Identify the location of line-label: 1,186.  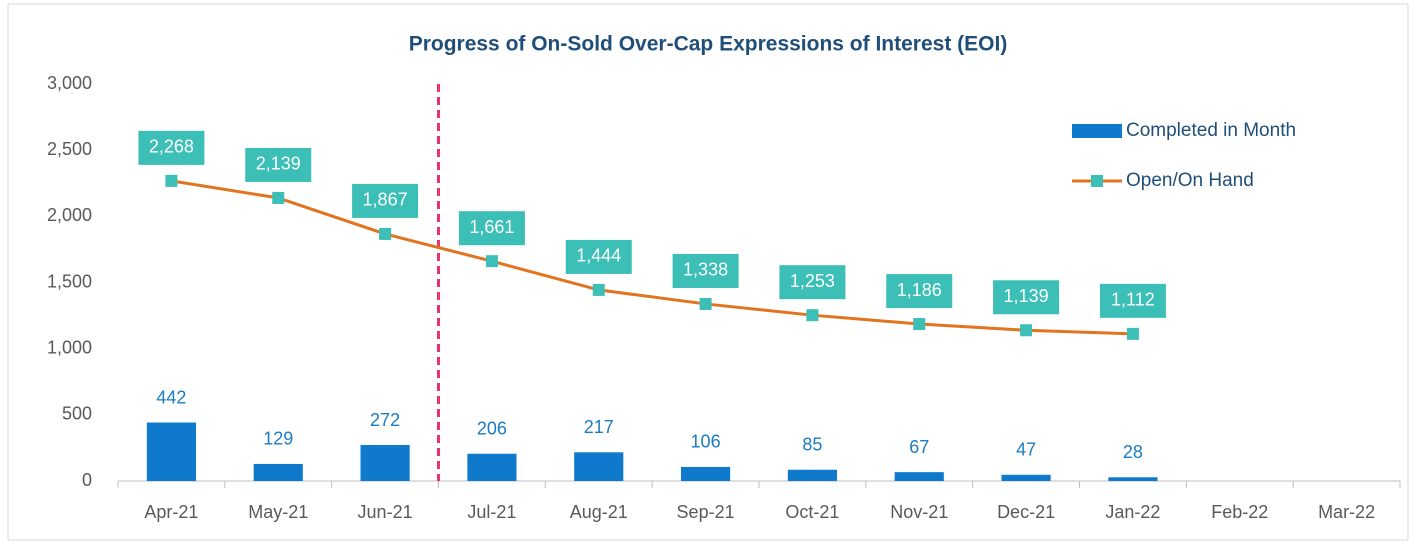
(919, 290).